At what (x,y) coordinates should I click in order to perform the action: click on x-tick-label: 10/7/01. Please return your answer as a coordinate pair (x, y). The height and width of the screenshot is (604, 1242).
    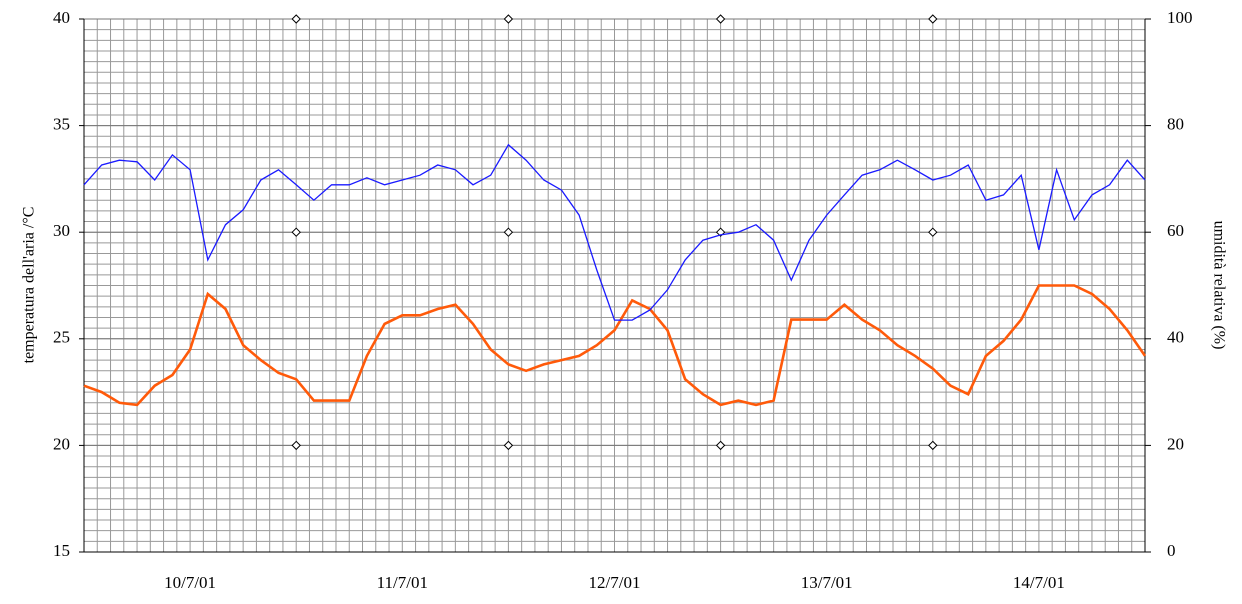
    Looking at the image, I should click on (190, 582).